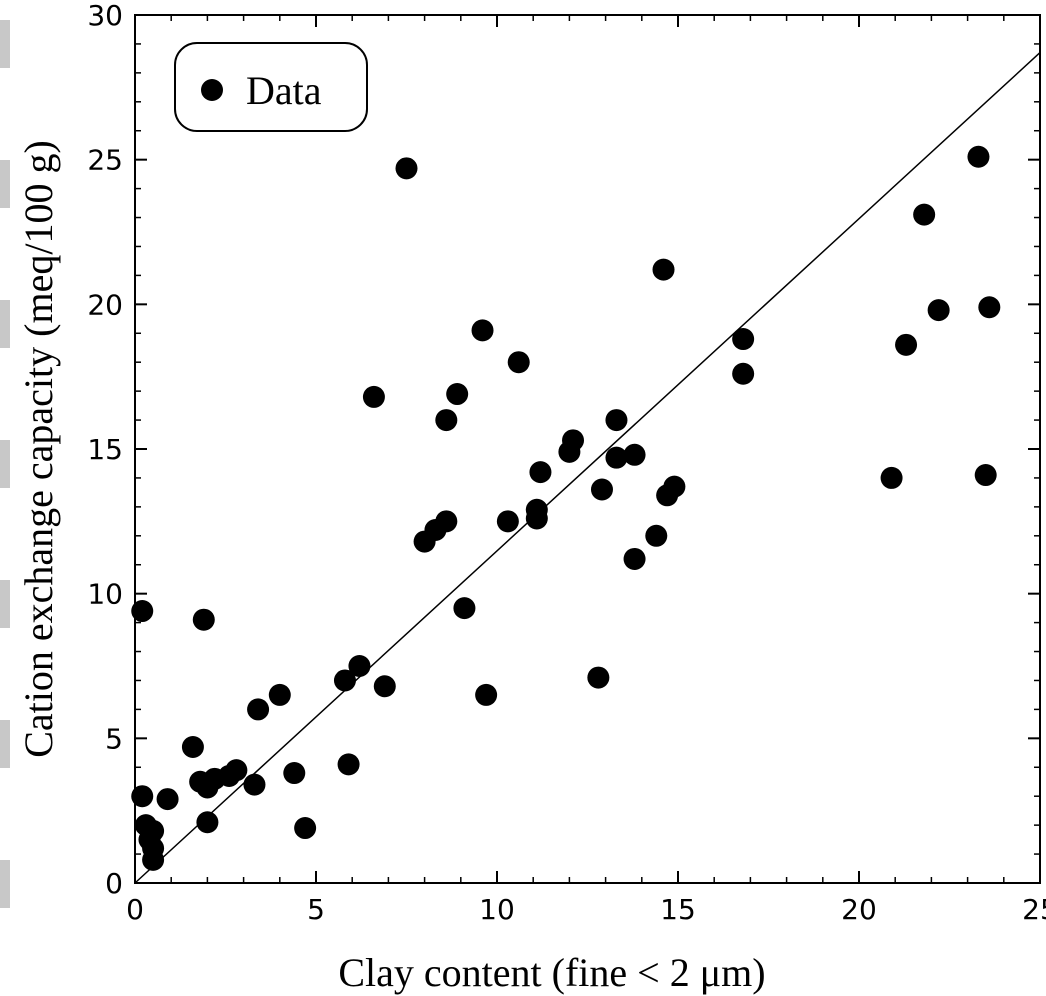 This screenshot has width=1046, height=996. What do you see at coordinates (105, 594) in the screenshot?
I see `y-tick-label: 10` at bounding box center [105, 594].